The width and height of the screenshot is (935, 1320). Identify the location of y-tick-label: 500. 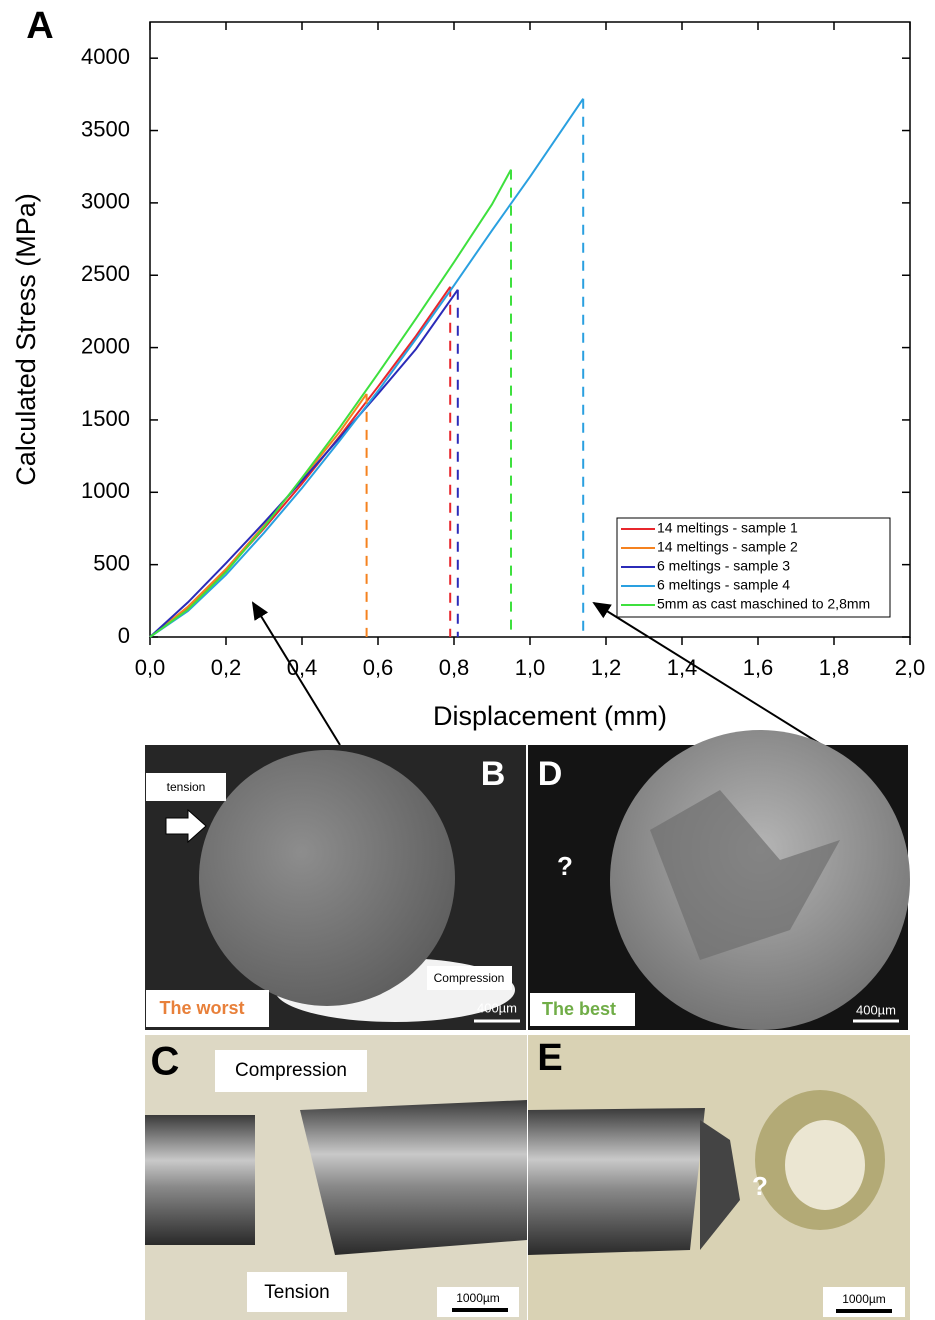
(111, 562).